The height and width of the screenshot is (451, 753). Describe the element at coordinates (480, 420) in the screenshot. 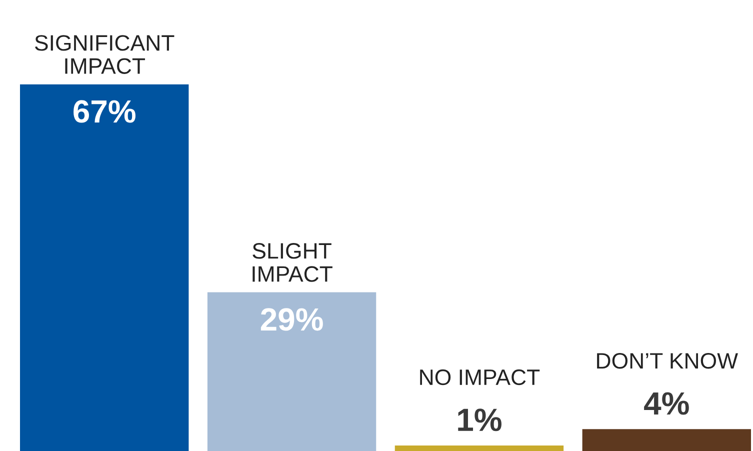

I see `data-label: 1%` at that location.